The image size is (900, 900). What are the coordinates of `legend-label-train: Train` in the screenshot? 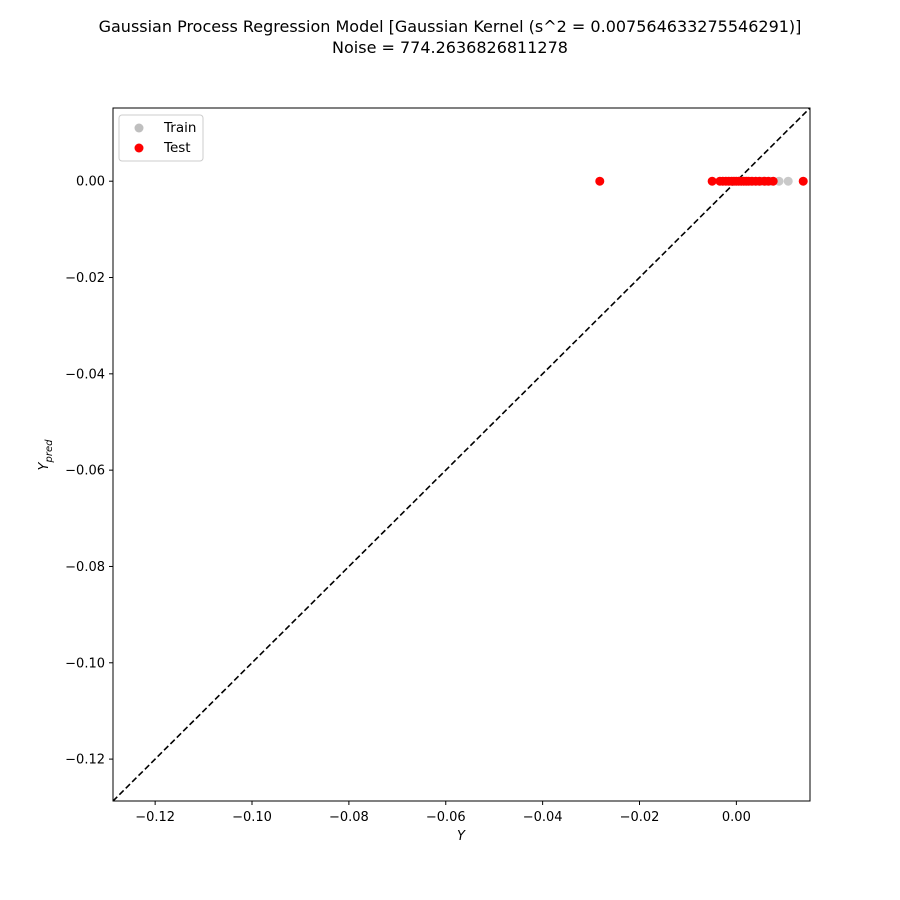 It's located at (179, 128).